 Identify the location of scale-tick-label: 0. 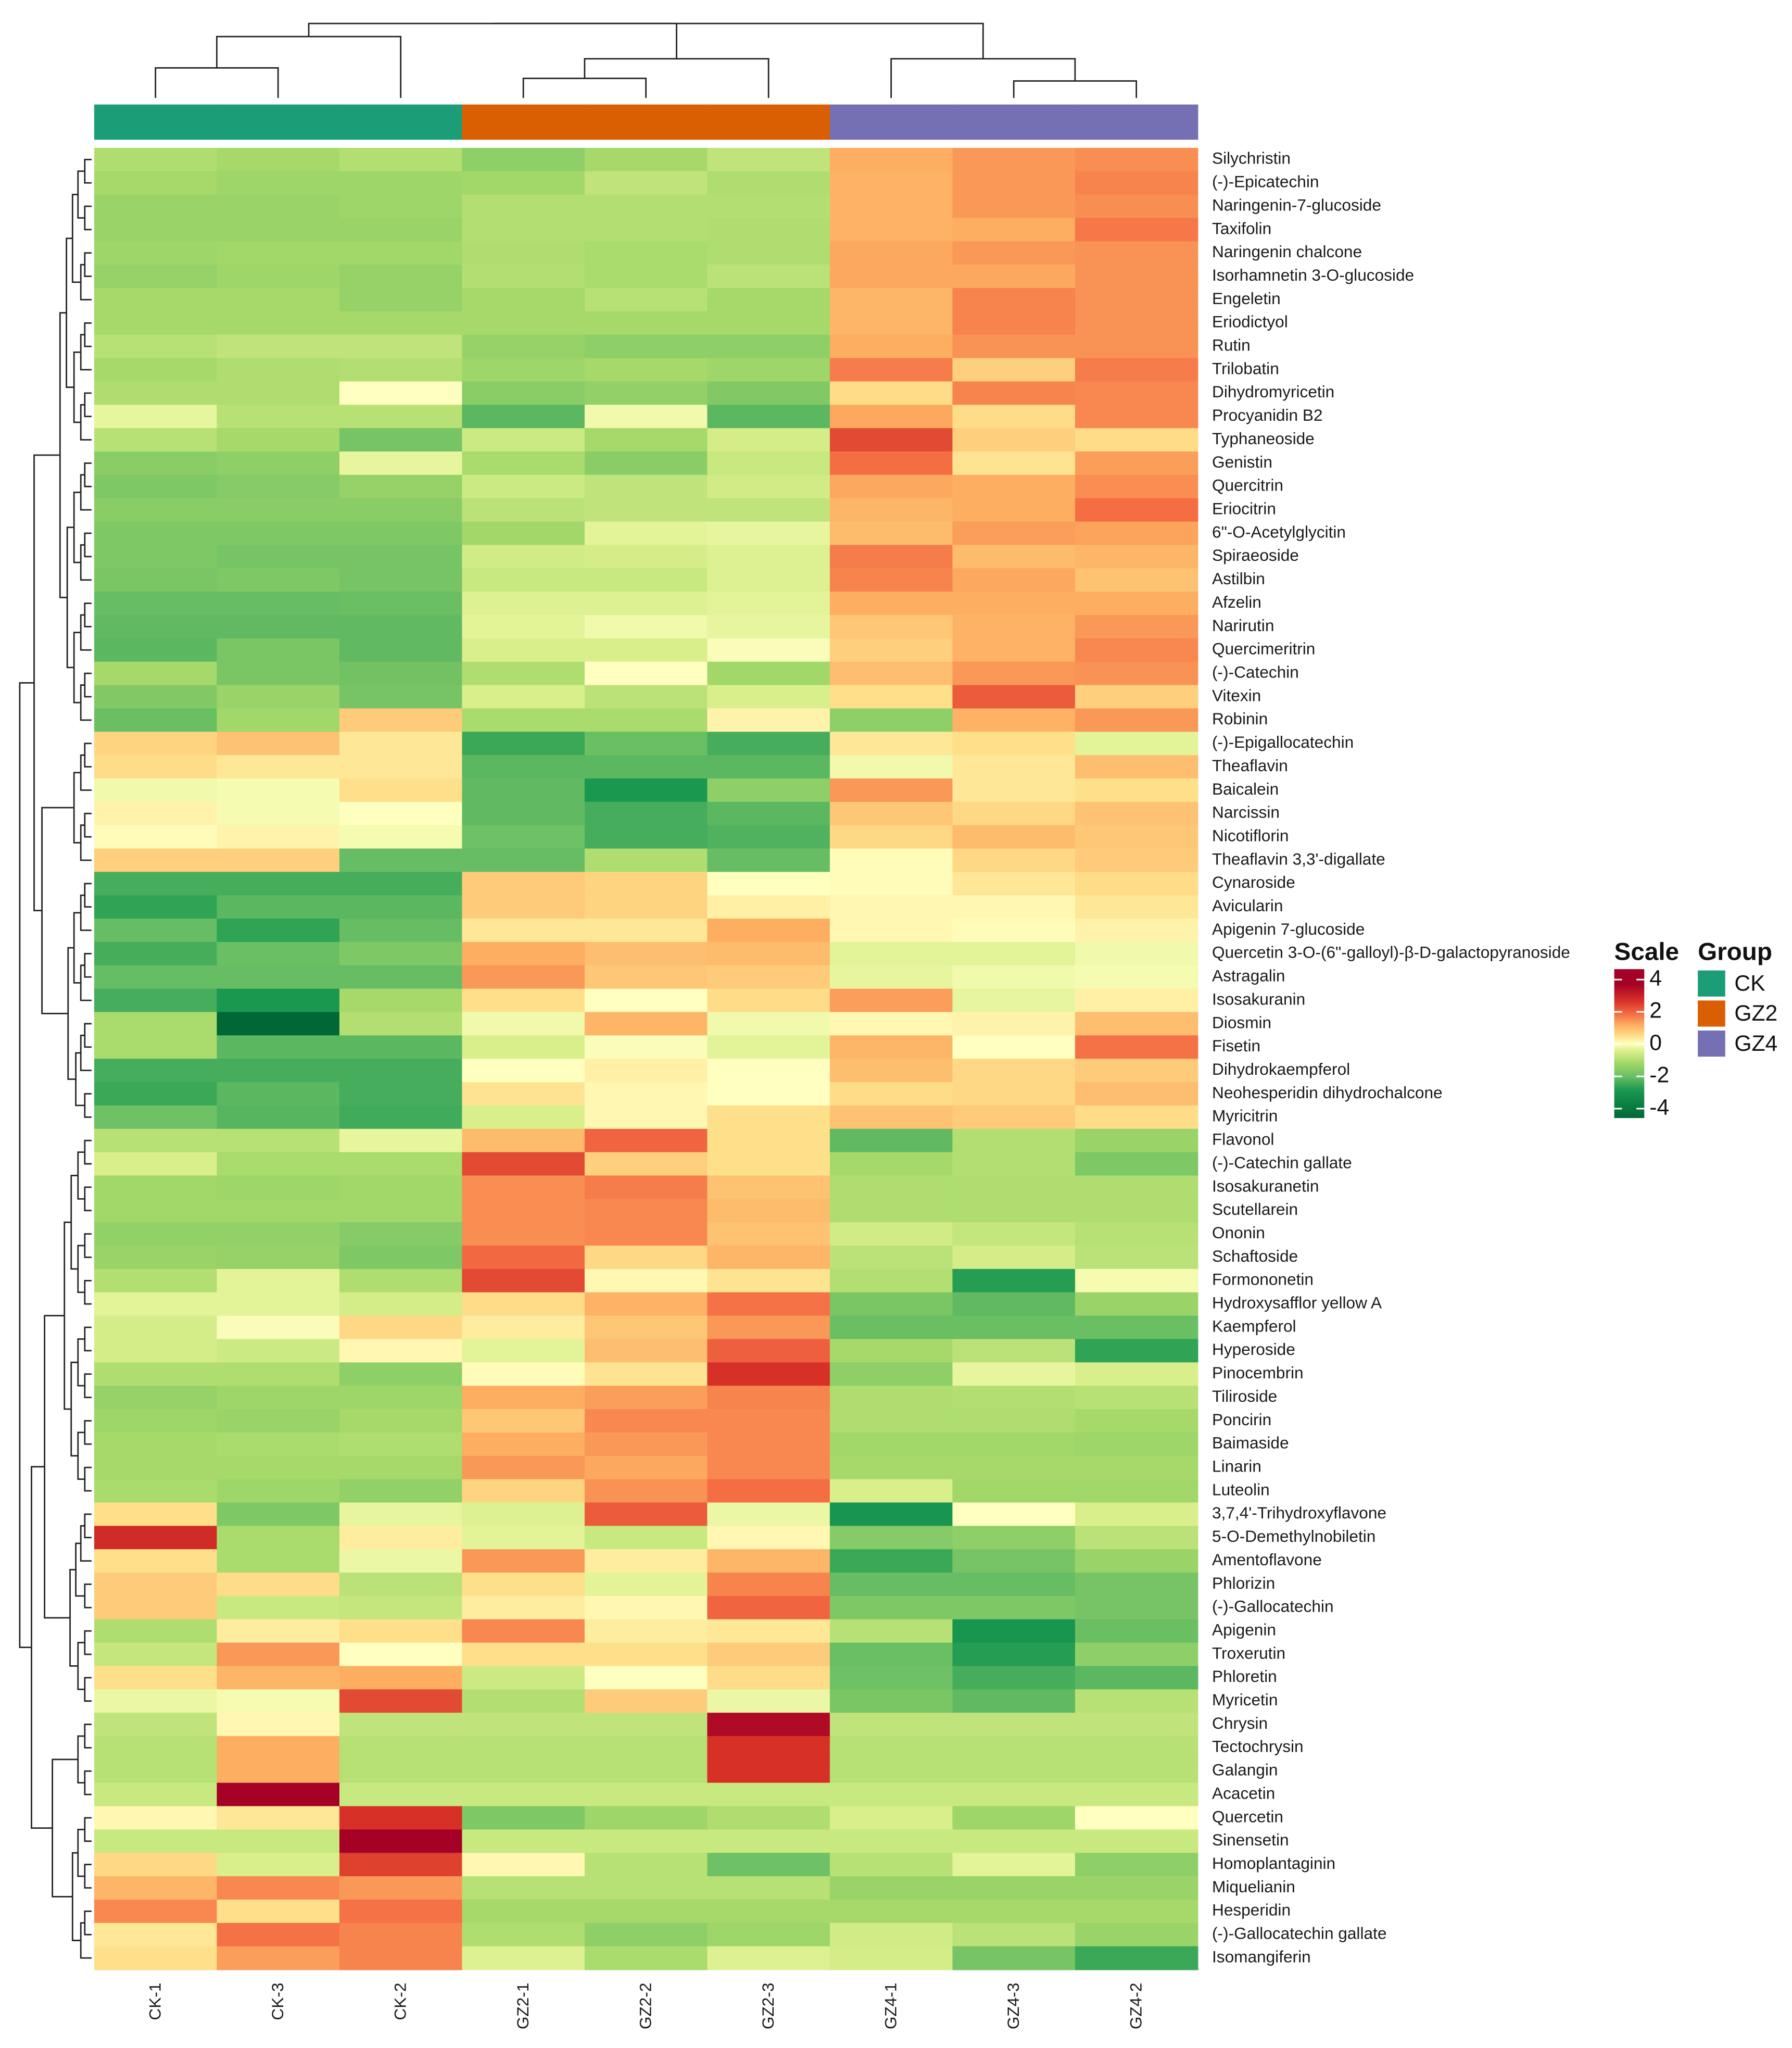
(1655, 1042).